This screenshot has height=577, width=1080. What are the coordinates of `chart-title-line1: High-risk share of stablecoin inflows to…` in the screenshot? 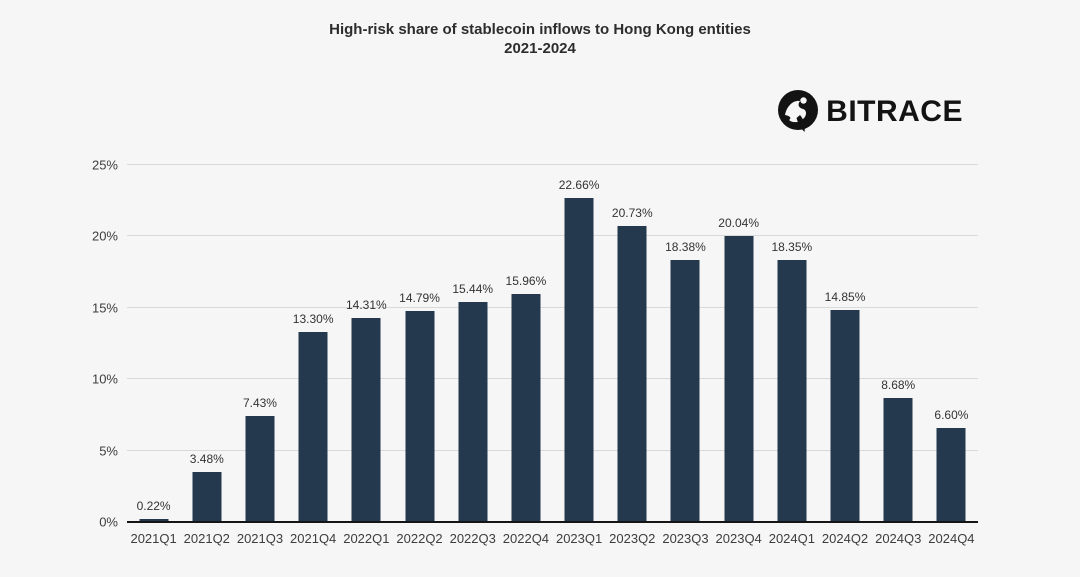 It's located at (540, 29).